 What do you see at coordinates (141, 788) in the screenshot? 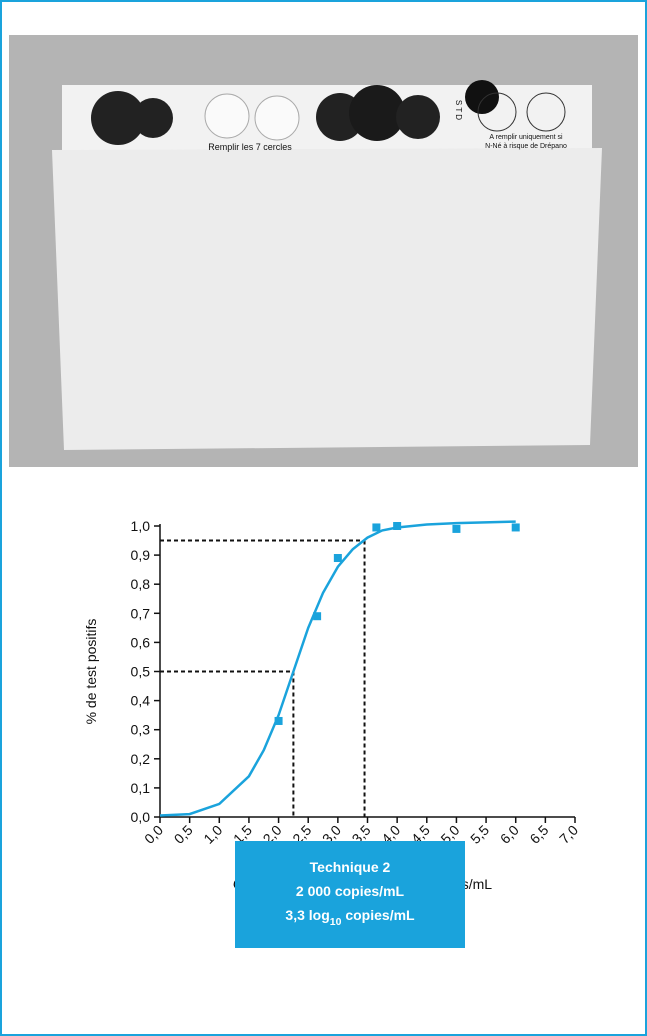
I see `y-tick-label: 0,1` at bounding box center [141, 788].